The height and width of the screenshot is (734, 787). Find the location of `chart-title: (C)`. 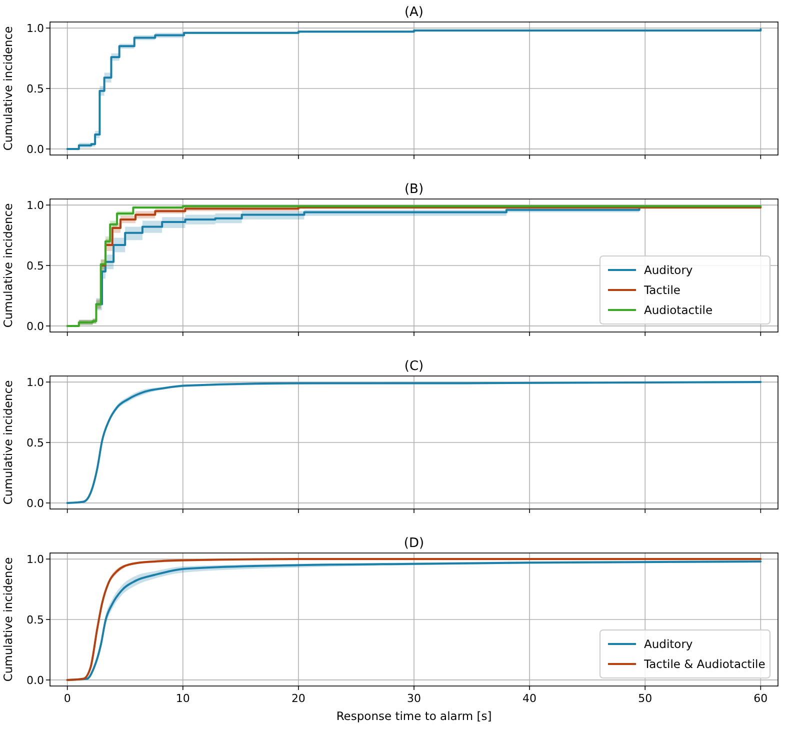

chart-title: (C) is located at coordinates (414, 366).